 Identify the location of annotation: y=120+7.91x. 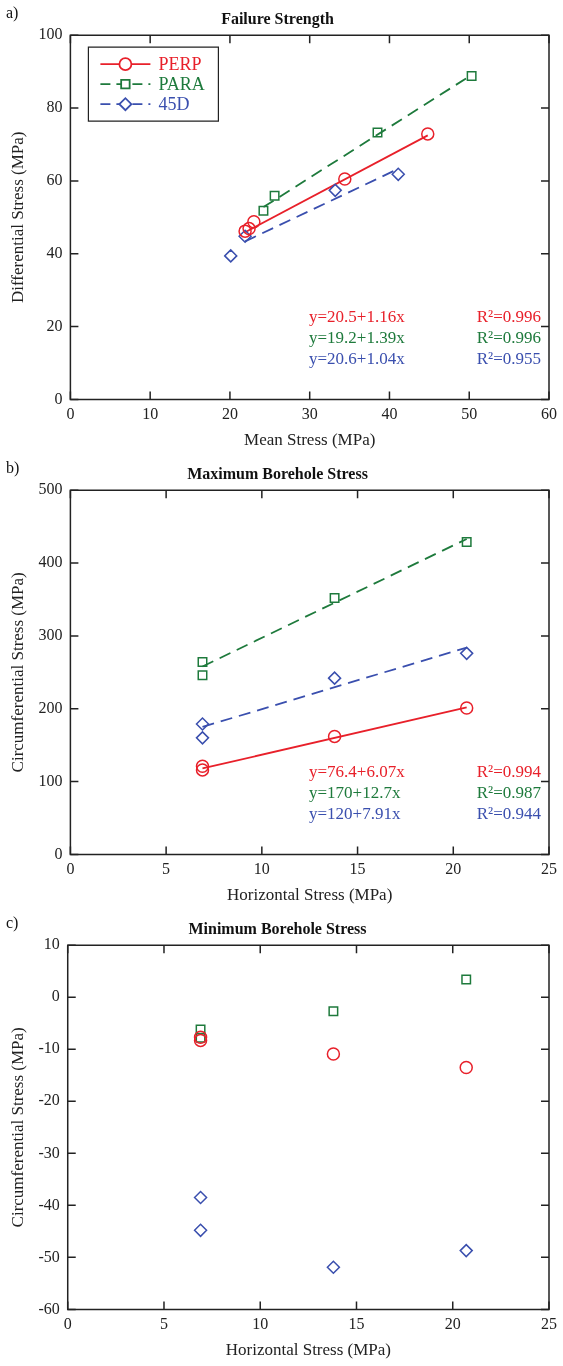
(355, 813).